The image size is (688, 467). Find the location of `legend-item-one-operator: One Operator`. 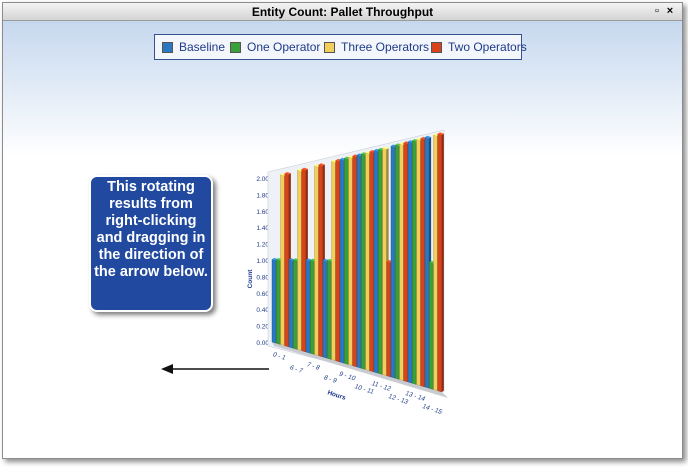

legend-item-one-operator: One Operator is located at coordinates (275, 47).